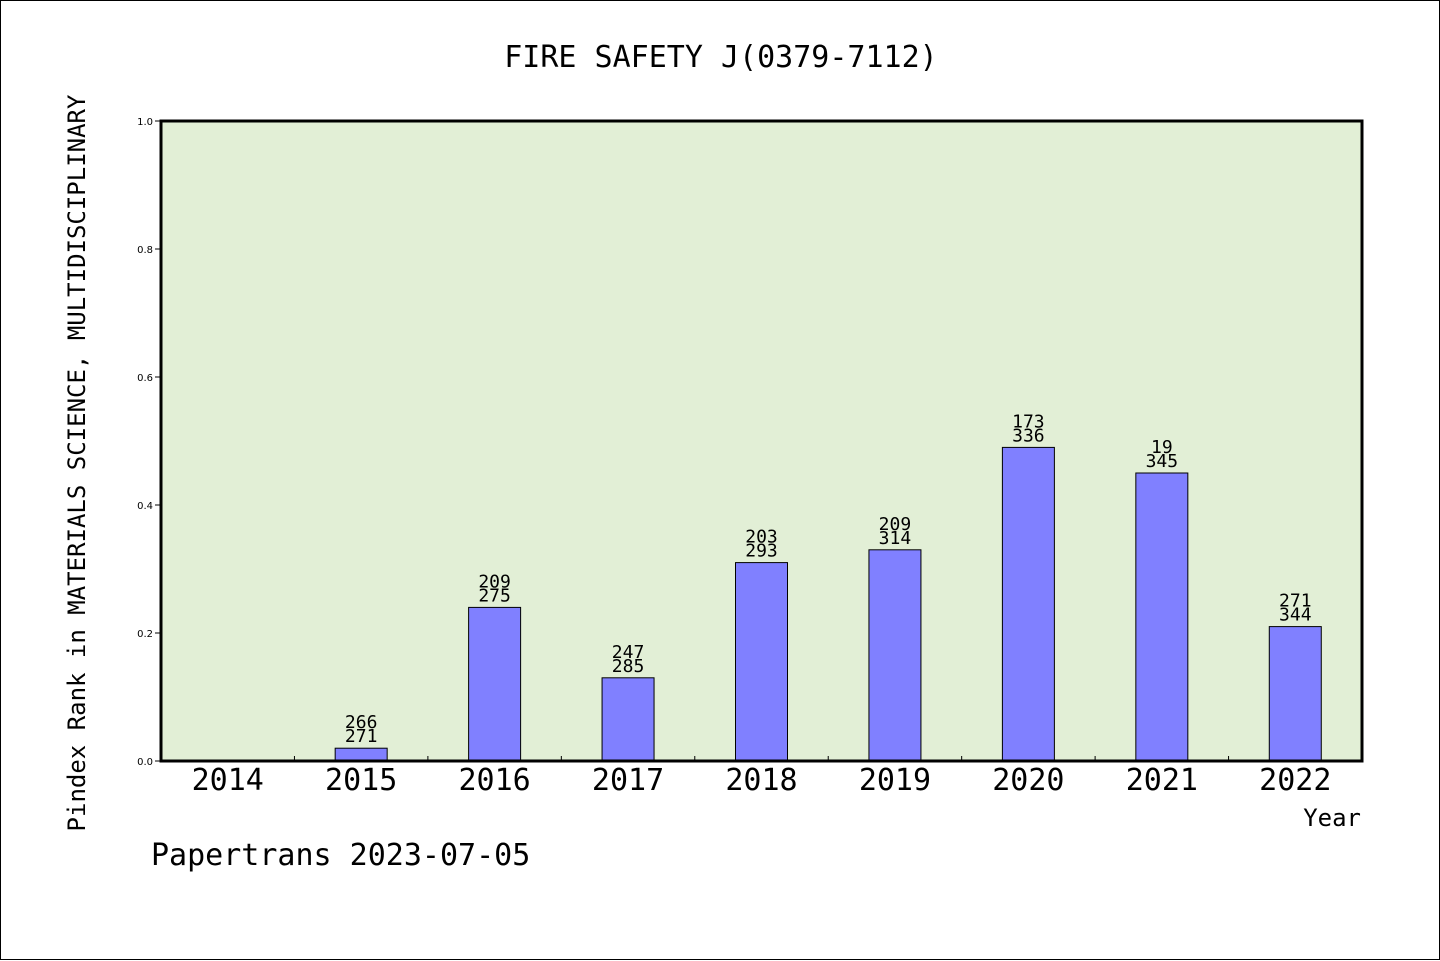  What do you see at coordinates (761, 537) in the screenshot?
I see `bar-label-top: 203` at bounding box center [761, 537].